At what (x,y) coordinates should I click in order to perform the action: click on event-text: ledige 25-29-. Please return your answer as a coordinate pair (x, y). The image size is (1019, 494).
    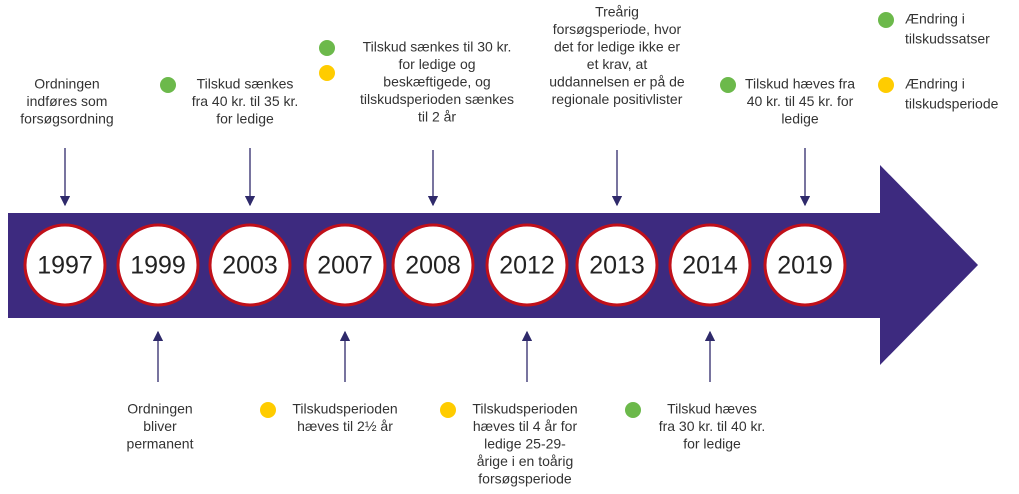
    Looking at the image, I should click on (525, 444).